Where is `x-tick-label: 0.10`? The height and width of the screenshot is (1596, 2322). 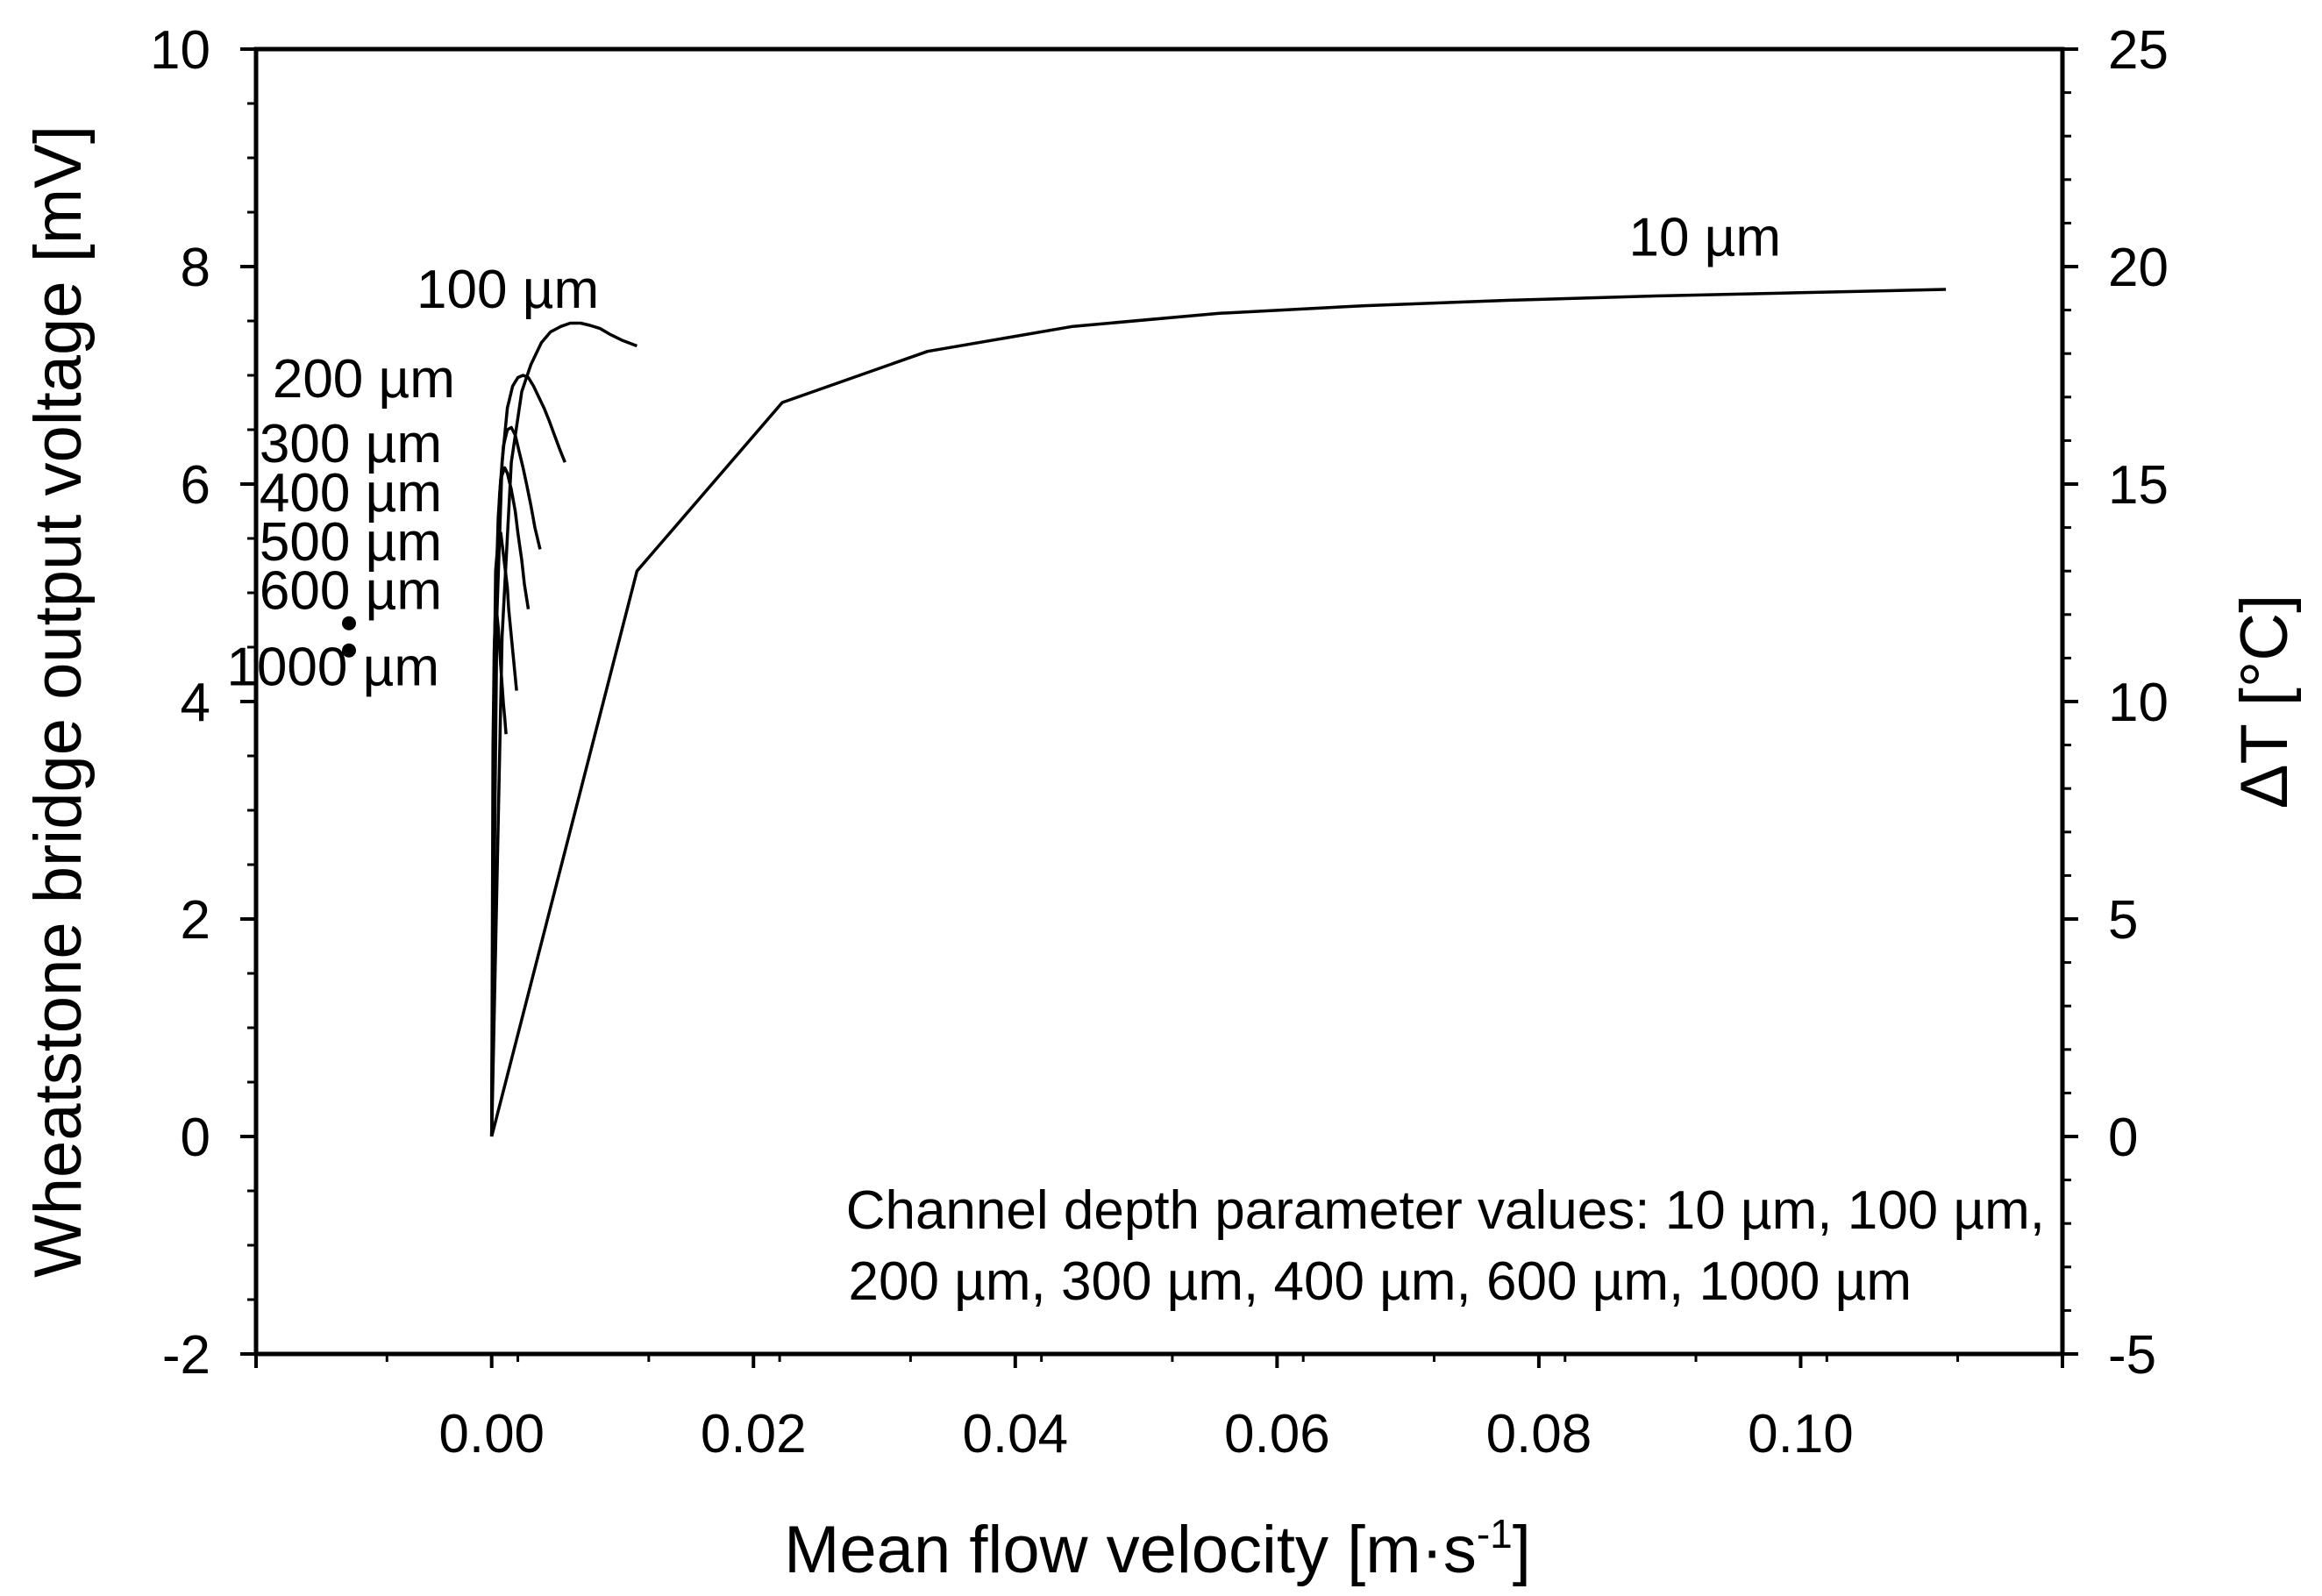
x-tick-label: 0.10 is located at coordinates (1801, 1434).